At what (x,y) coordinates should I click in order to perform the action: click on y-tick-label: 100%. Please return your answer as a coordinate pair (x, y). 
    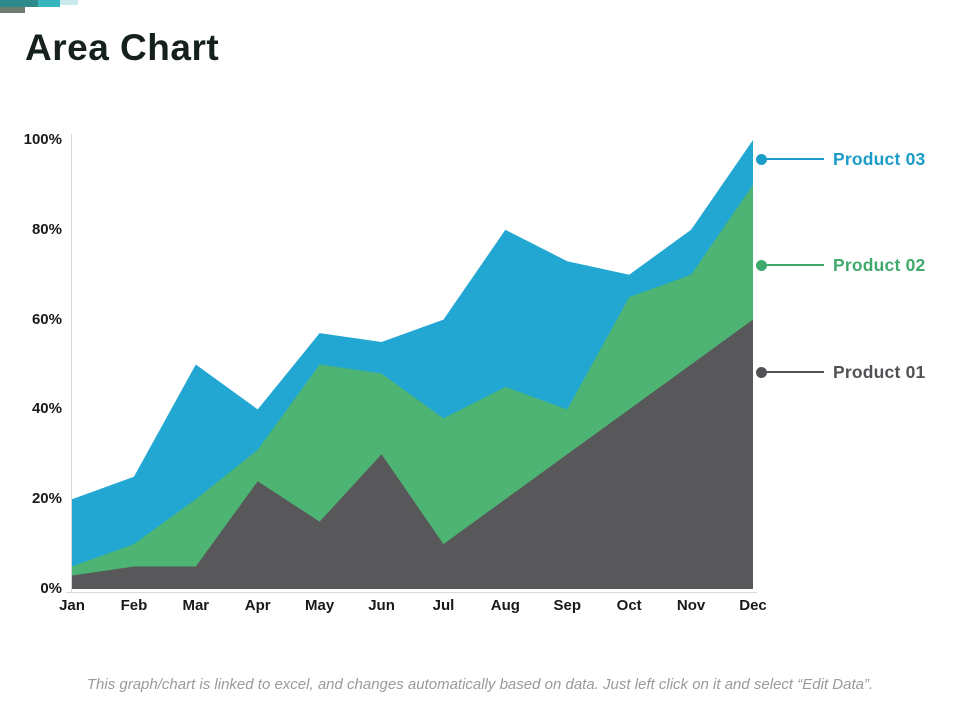
    Looking at the image, I should click on (42, 139).